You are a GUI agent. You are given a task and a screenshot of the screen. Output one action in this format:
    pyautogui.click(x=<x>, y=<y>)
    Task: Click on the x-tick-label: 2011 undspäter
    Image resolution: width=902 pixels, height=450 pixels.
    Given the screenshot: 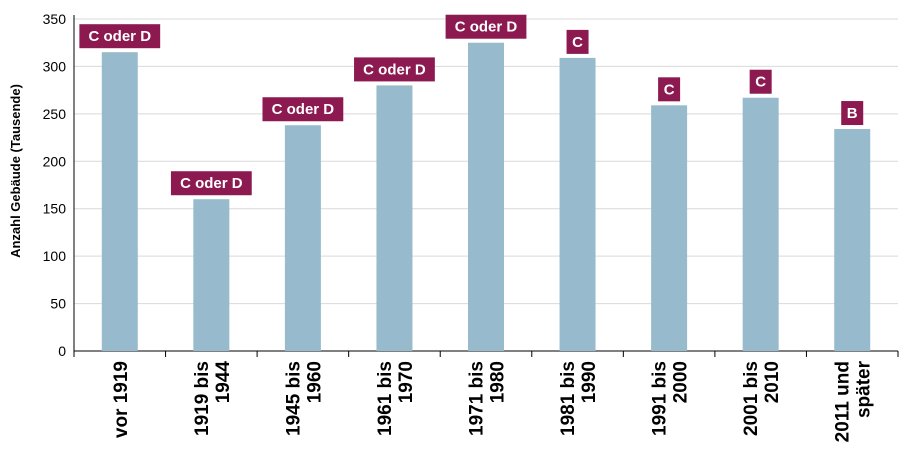 What is the action you would take?
    pyautogui.click(x=854, y=401)
    